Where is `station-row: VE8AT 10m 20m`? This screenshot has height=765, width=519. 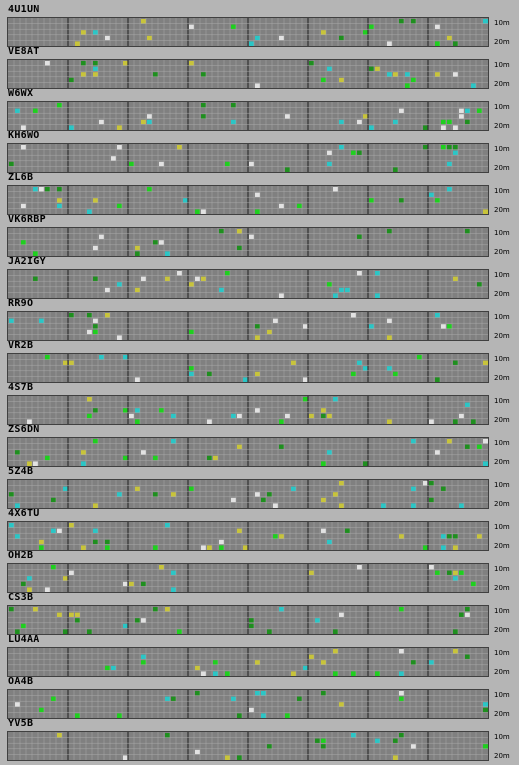 station-row: VE8AT 10m 20m is located at coordinates (259, 67).